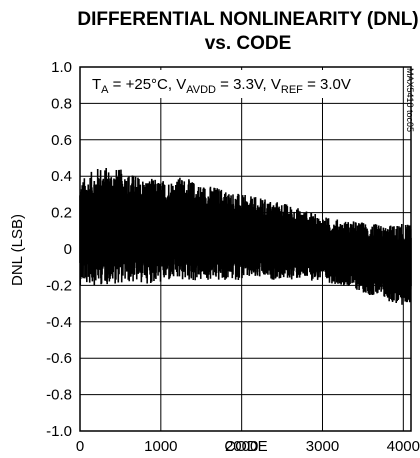  Describe the element at coordinates (59, 249) in the screenshot. I see `y-tick-labels: 1.0 0.8 0.6 0.4 0.2 0 -0.2 -0.4 -0.6 -0.8 -1.0` at that location.